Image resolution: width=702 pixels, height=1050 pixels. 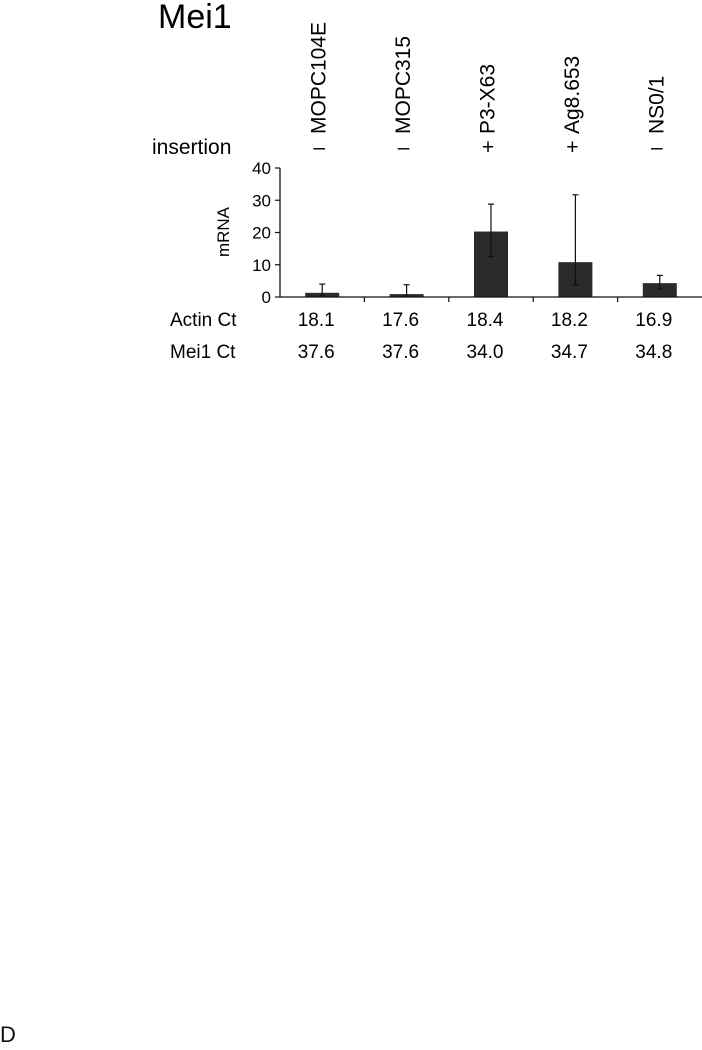 What do you see at coordinates (485, 352) in the screenshot?
I see `row-value: 34.0` at bounding box center [485, 352].